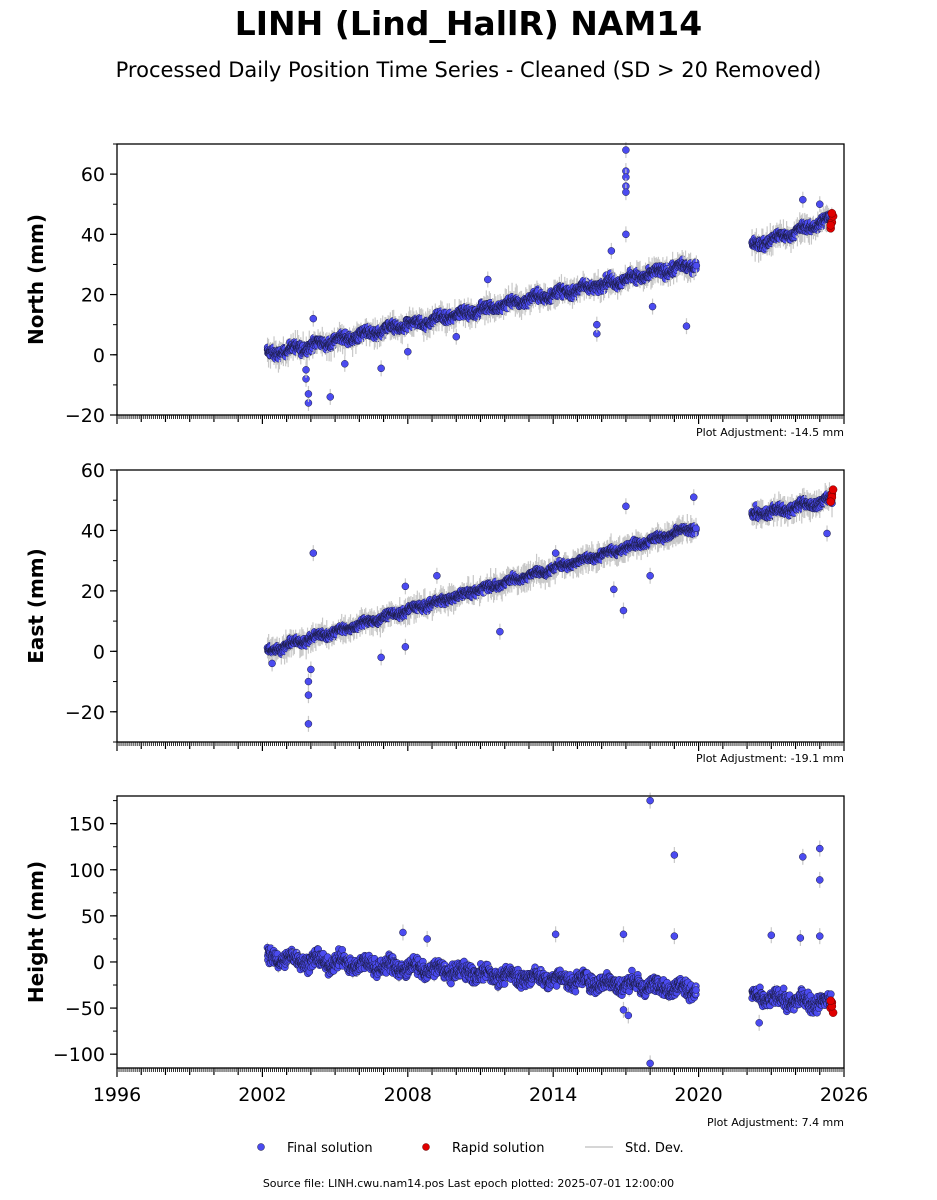 The image size is (937, 1200). What do you see at coordinates (93, 175) in the screenshot?
I see `y-tick-label: 60` at bounding box center [93, 175].